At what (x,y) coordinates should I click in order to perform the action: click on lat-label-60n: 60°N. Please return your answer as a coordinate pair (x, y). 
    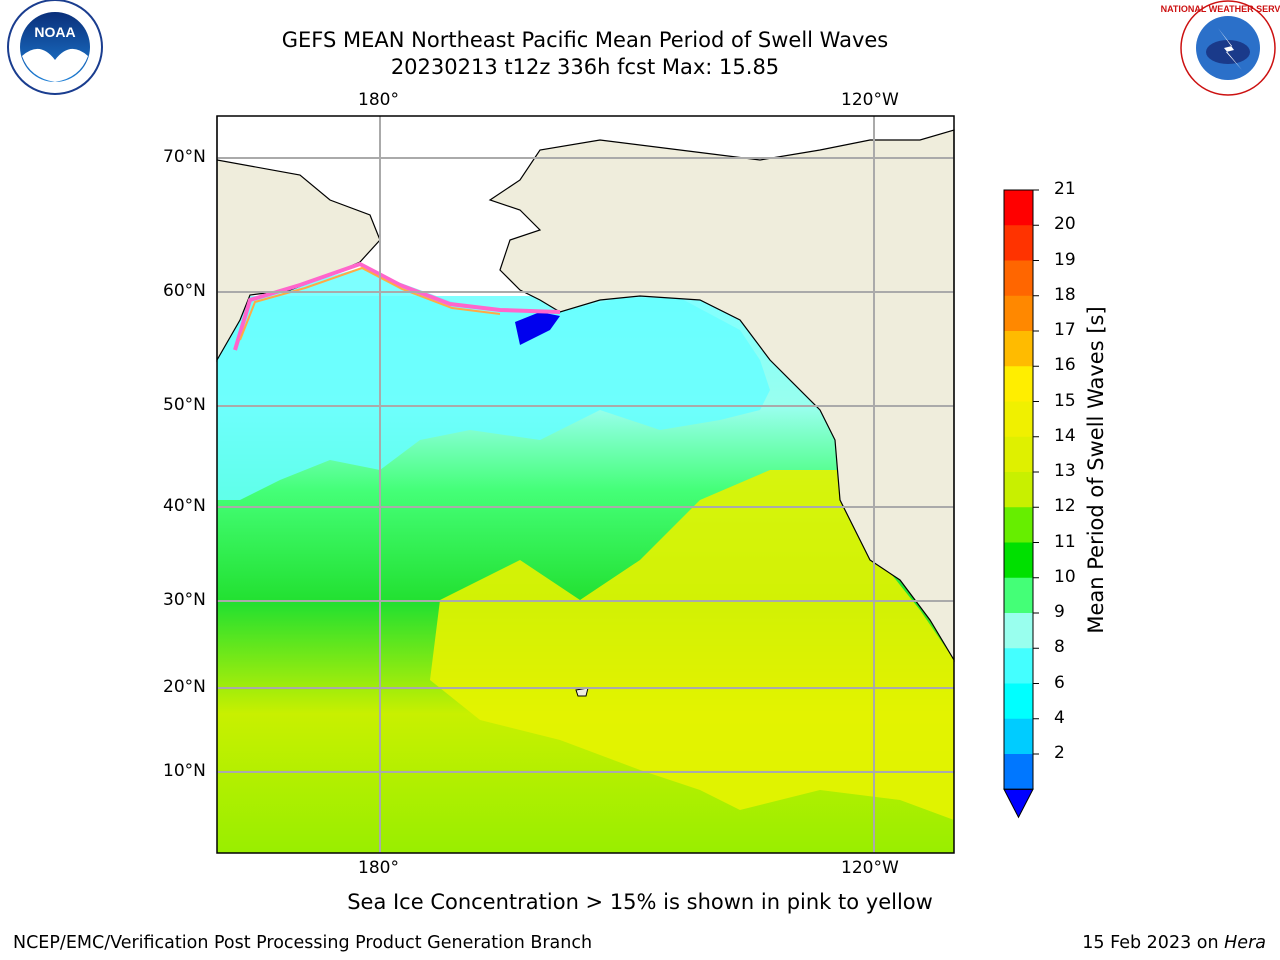
    Looking at the image, I should click on (184, 291).